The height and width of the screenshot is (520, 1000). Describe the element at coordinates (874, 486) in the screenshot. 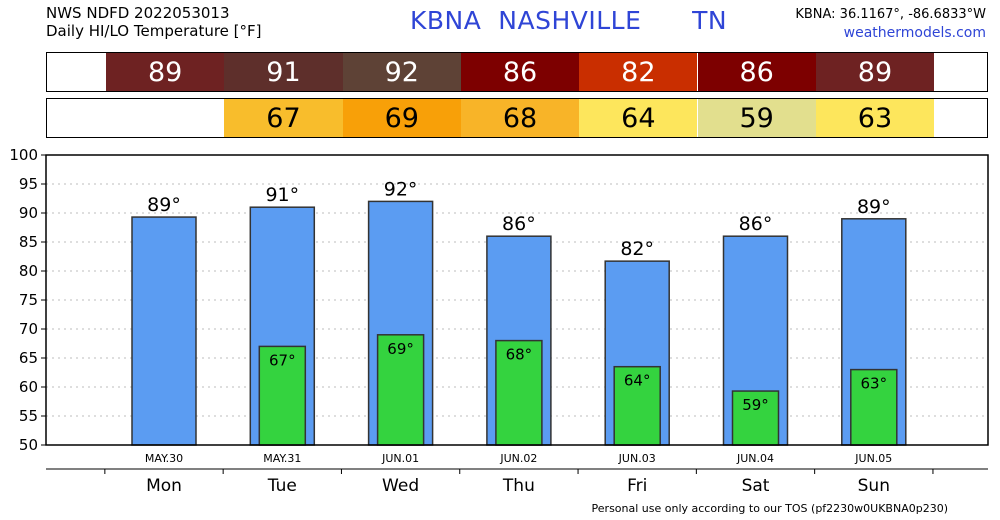

I see `day-label: Sun` at that location.